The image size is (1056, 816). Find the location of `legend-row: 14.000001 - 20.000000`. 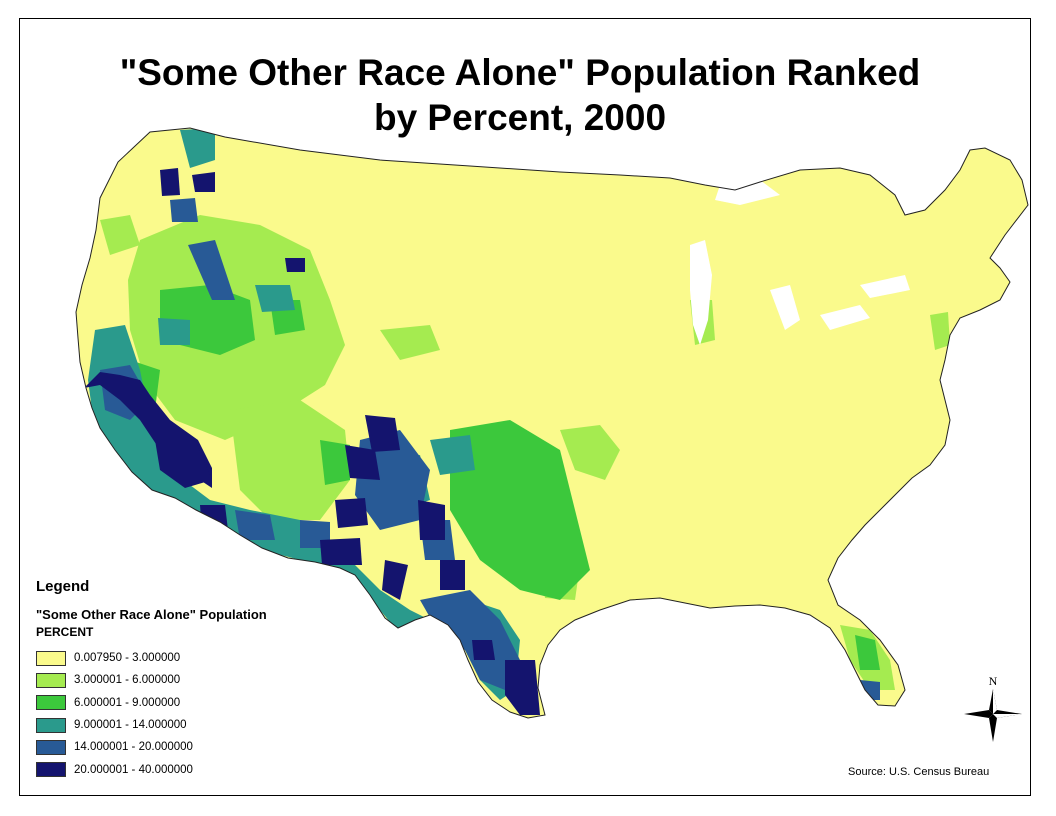

legend-row: 14.000001 - 20.000000 is located at coordinates (196, 747).